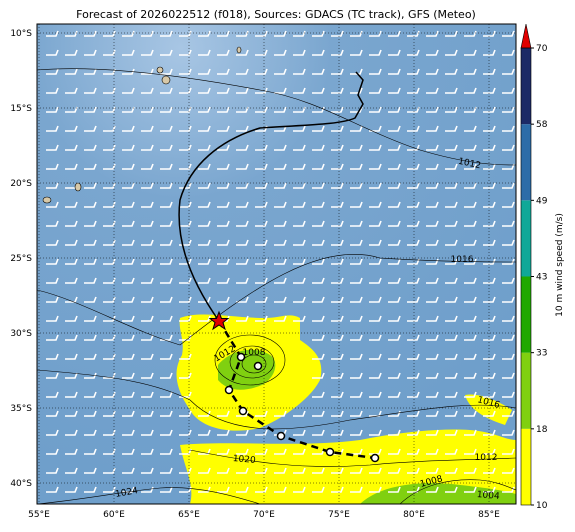  What do you see at coordinates (542, 201) in the screenshot?
I see `colorbar-tick-label: 49` at bounding box center [542, 201].